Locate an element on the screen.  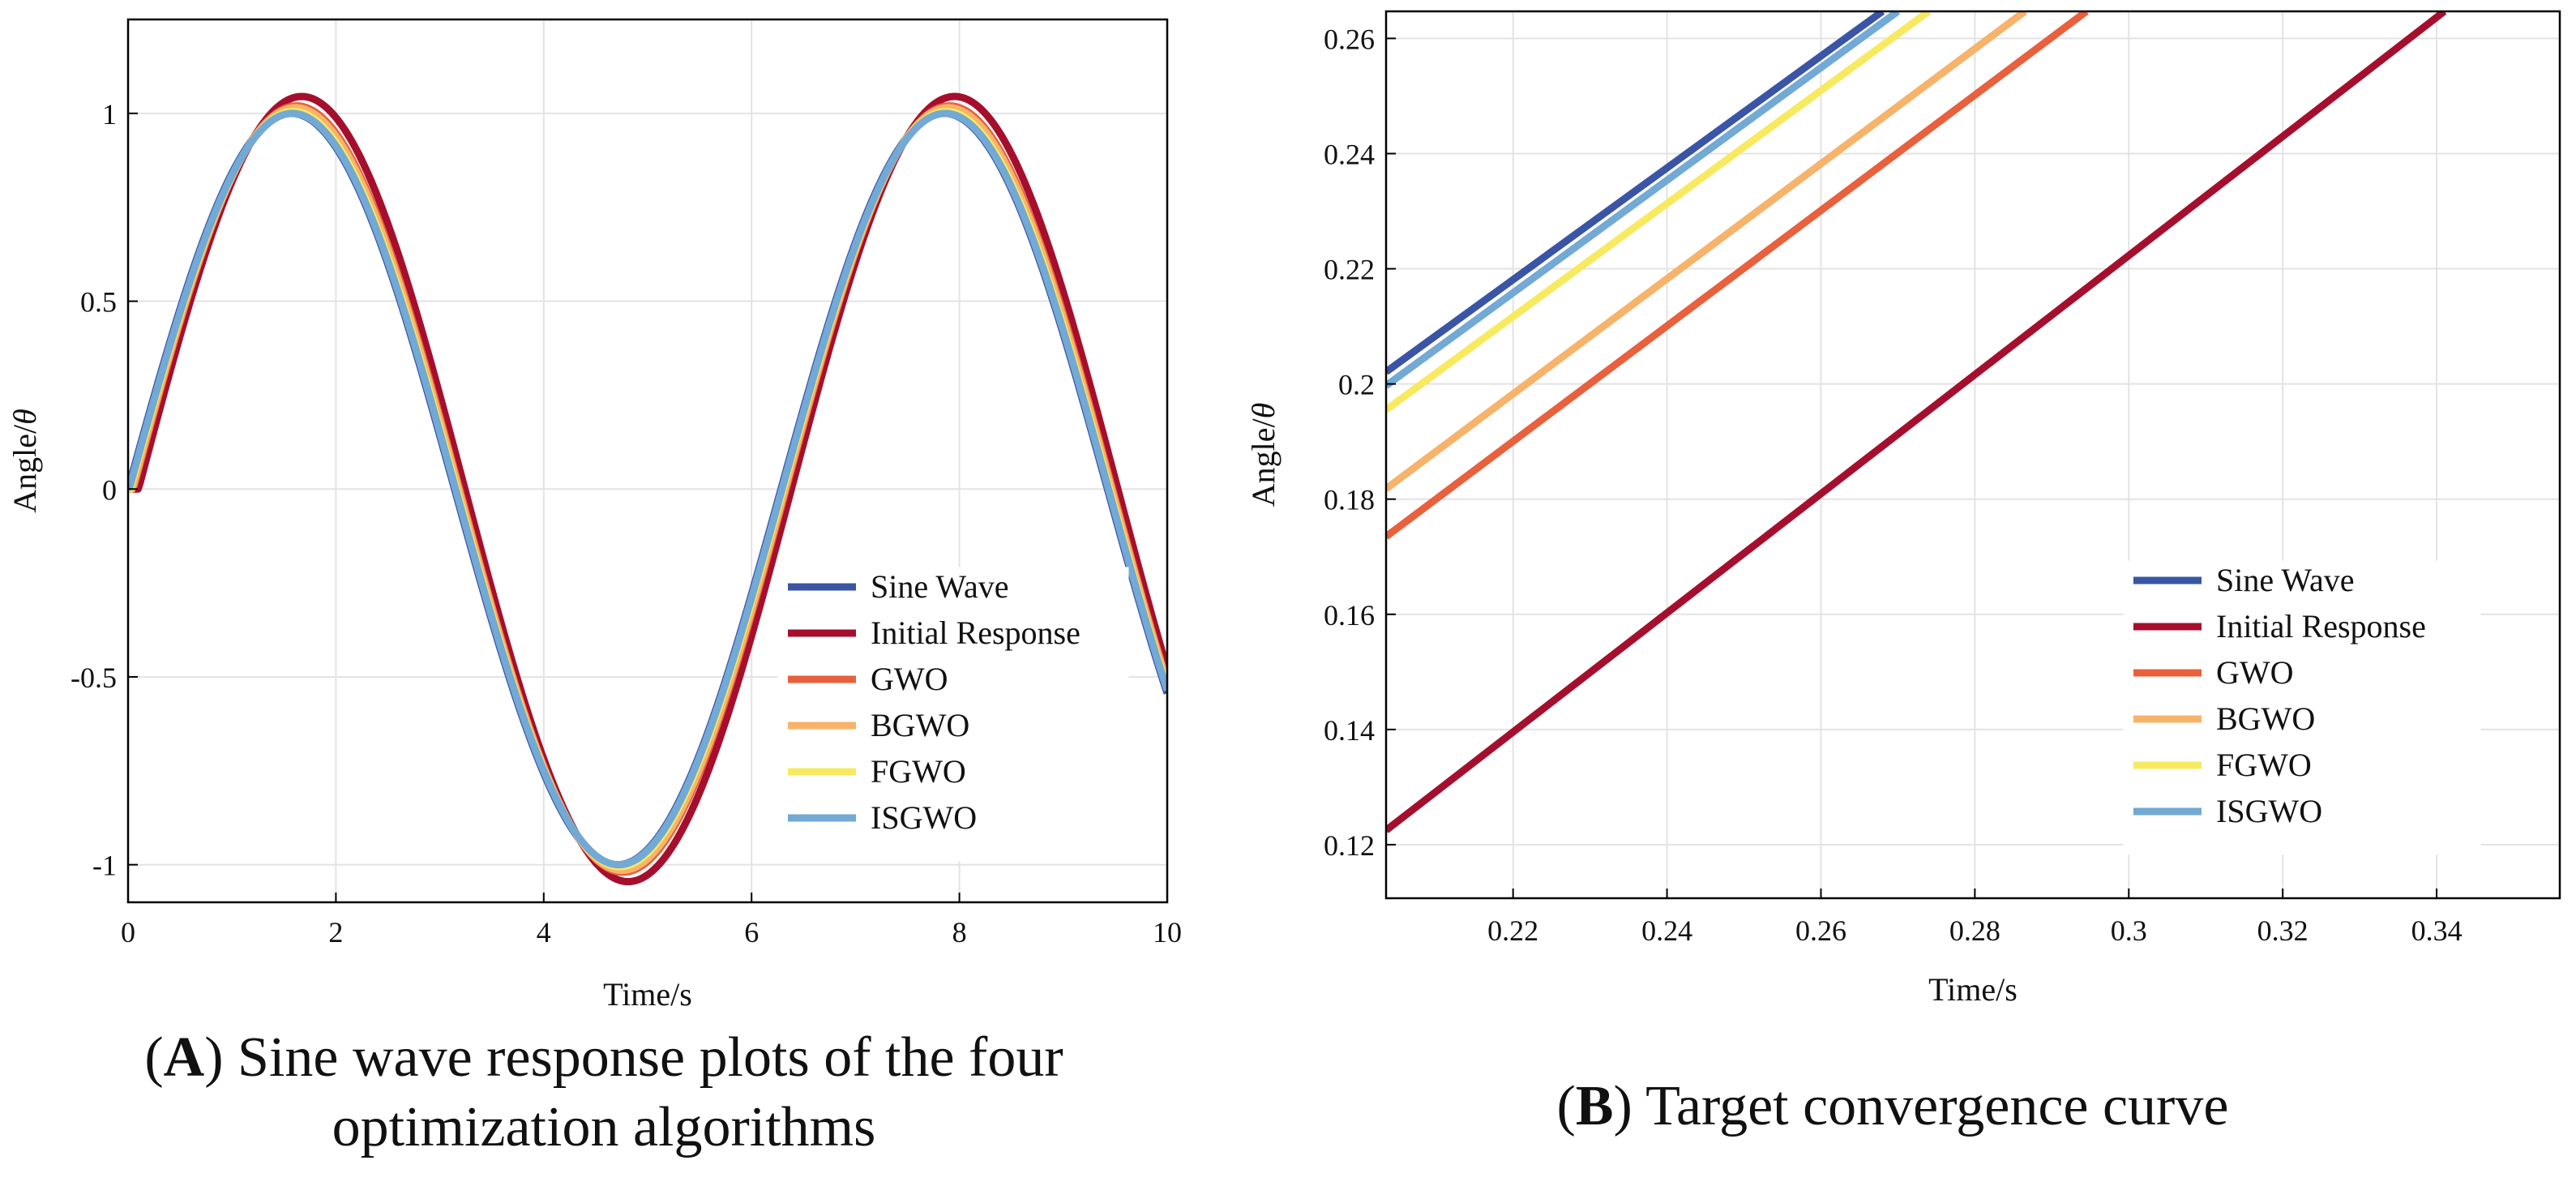
y-tick-label: 1 is located at coordinates (109, 114).